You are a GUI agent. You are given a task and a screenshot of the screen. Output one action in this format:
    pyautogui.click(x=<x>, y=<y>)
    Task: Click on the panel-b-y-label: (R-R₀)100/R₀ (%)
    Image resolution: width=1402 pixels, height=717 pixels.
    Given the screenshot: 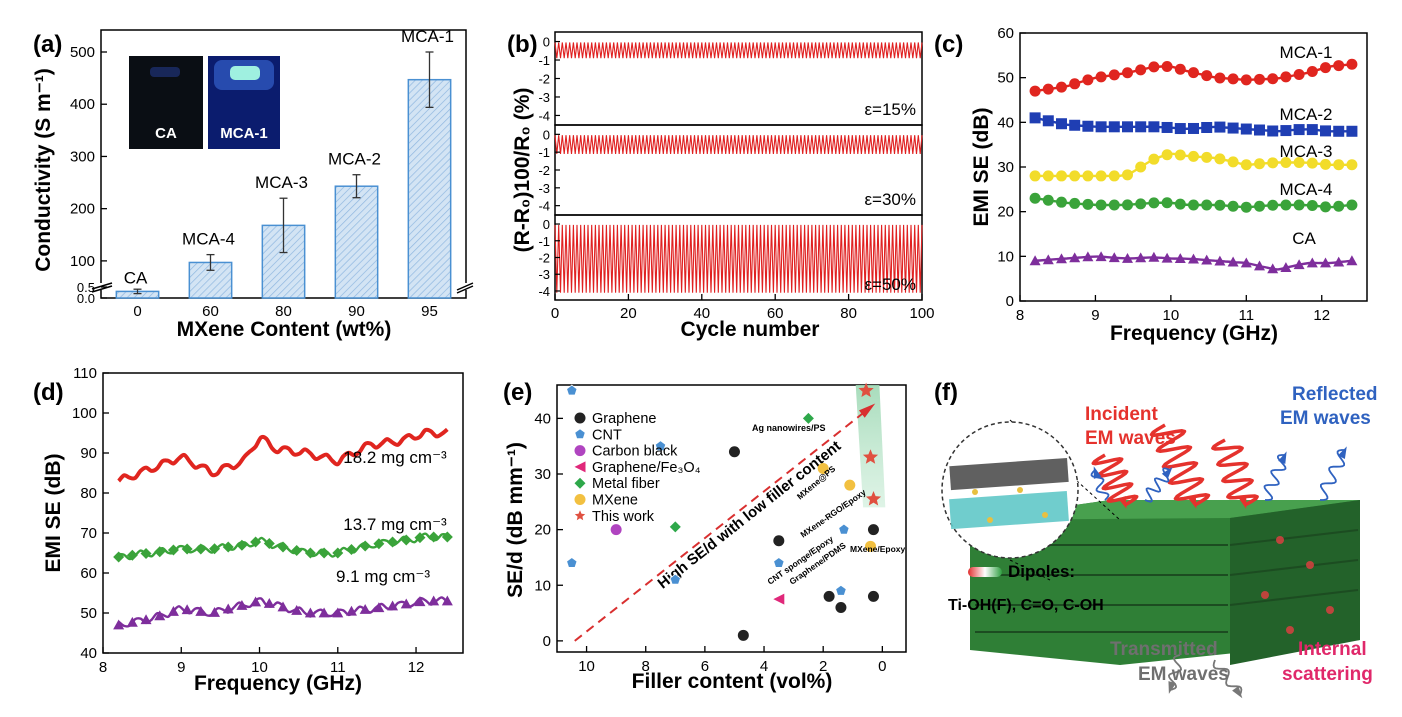 What is the action you would take?
    pyautogui.click(x=522, y=170)
    